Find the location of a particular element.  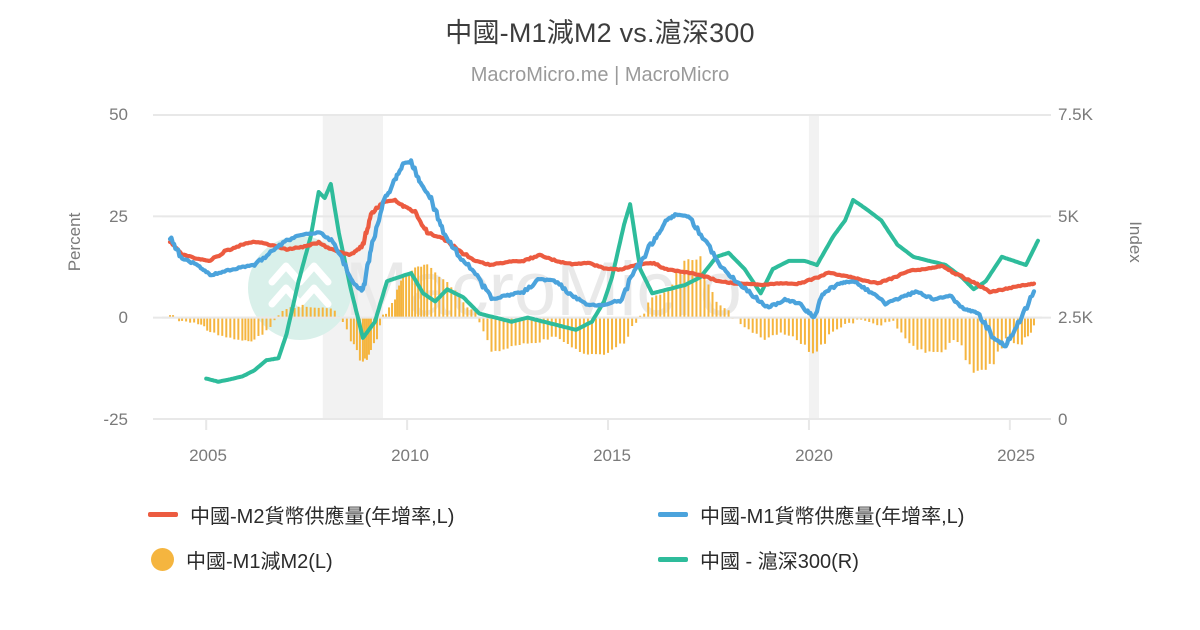

series-line is located at coordinates (602, 246).